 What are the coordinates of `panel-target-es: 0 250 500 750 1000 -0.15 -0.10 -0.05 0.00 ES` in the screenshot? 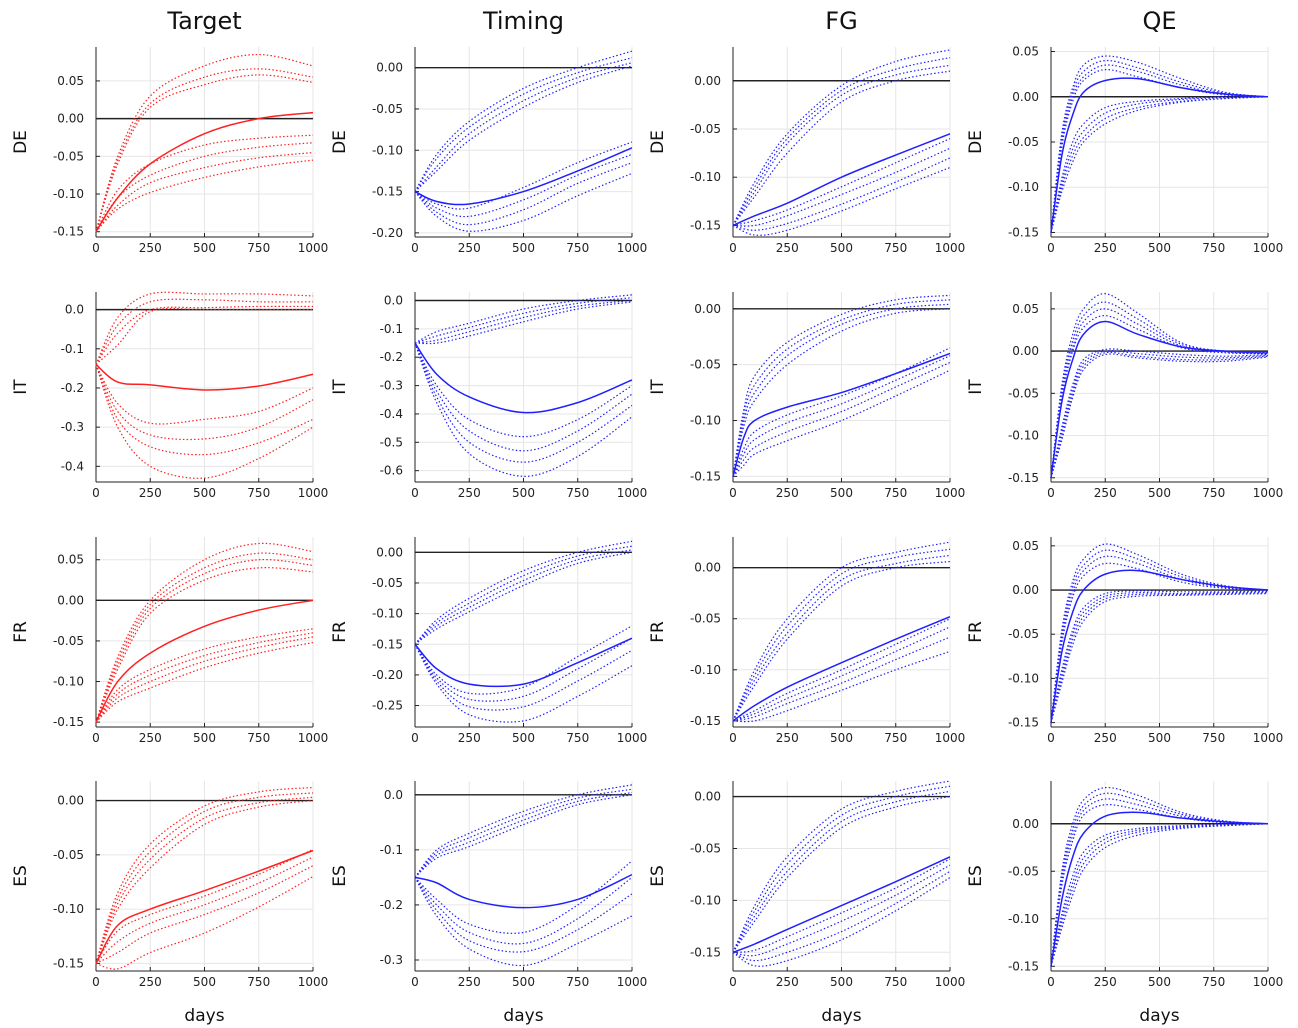 It's located at (169, 885).